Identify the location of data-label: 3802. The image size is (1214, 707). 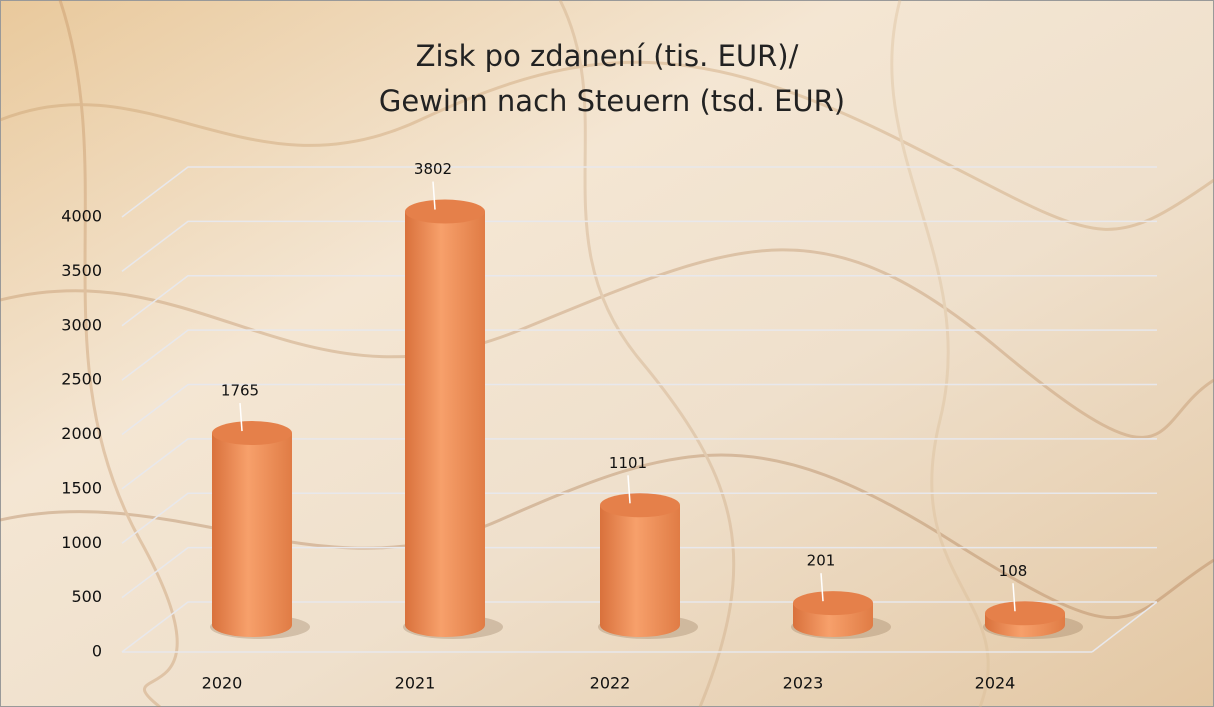
(433, 169).